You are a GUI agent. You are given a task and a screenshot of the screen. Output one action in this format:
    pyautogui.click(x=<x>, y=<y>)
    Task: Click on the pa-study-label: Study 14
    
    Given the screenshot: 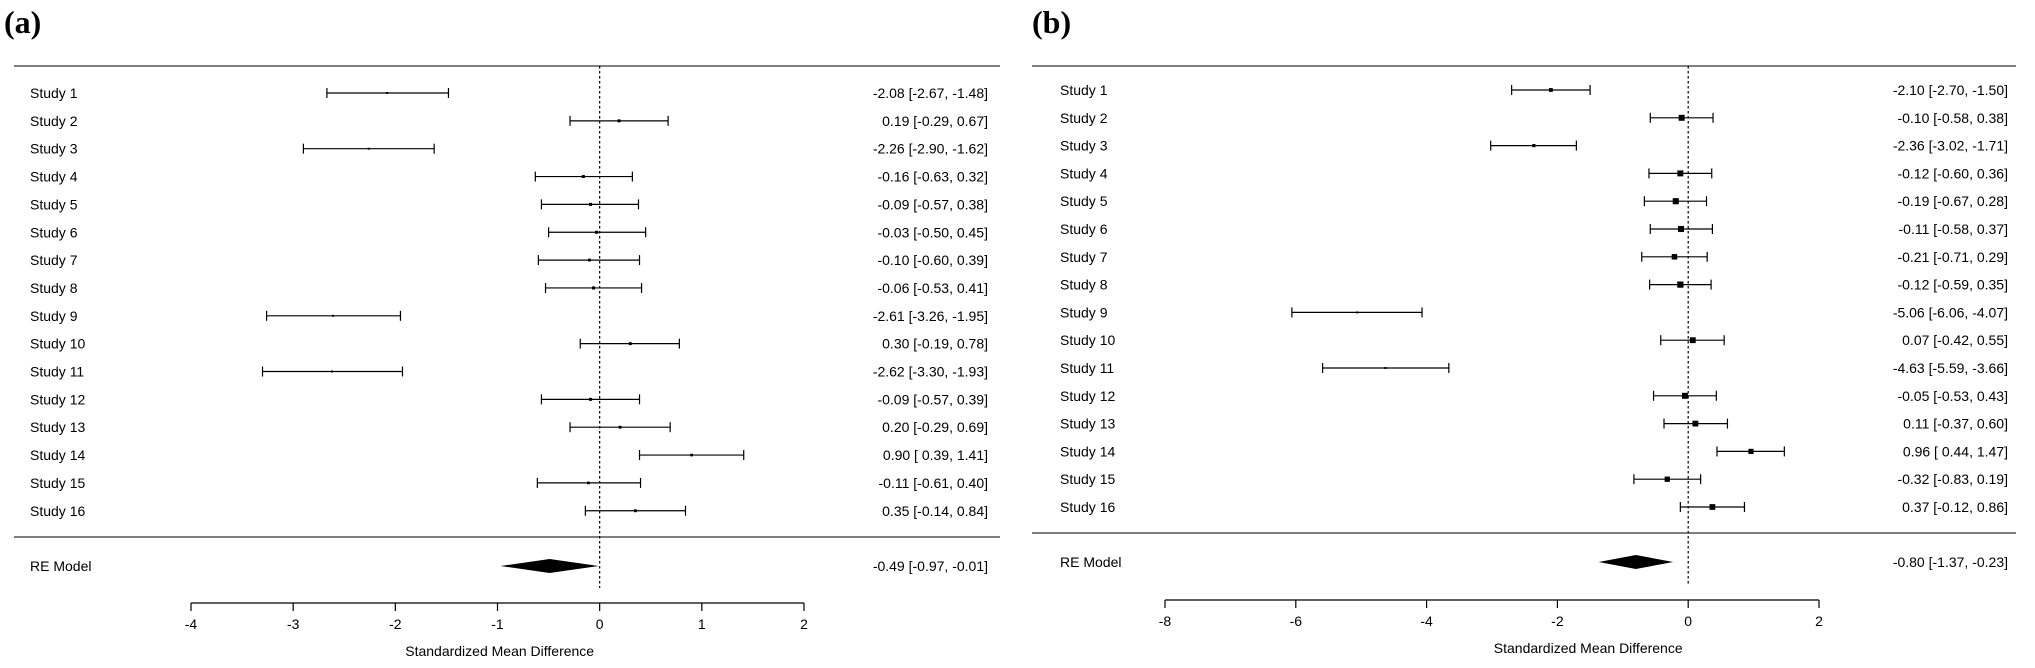 What is the action you would take?
    pyautogui.click(x=57, y=455)
    